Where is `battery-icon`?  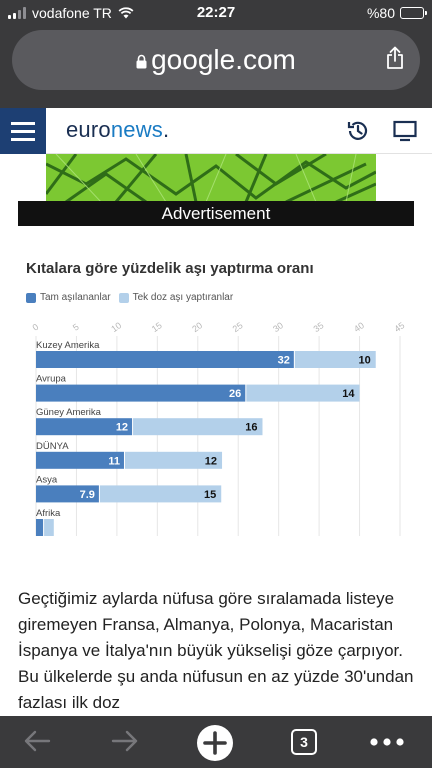 battery-icon is located at coordinates (413, 13).